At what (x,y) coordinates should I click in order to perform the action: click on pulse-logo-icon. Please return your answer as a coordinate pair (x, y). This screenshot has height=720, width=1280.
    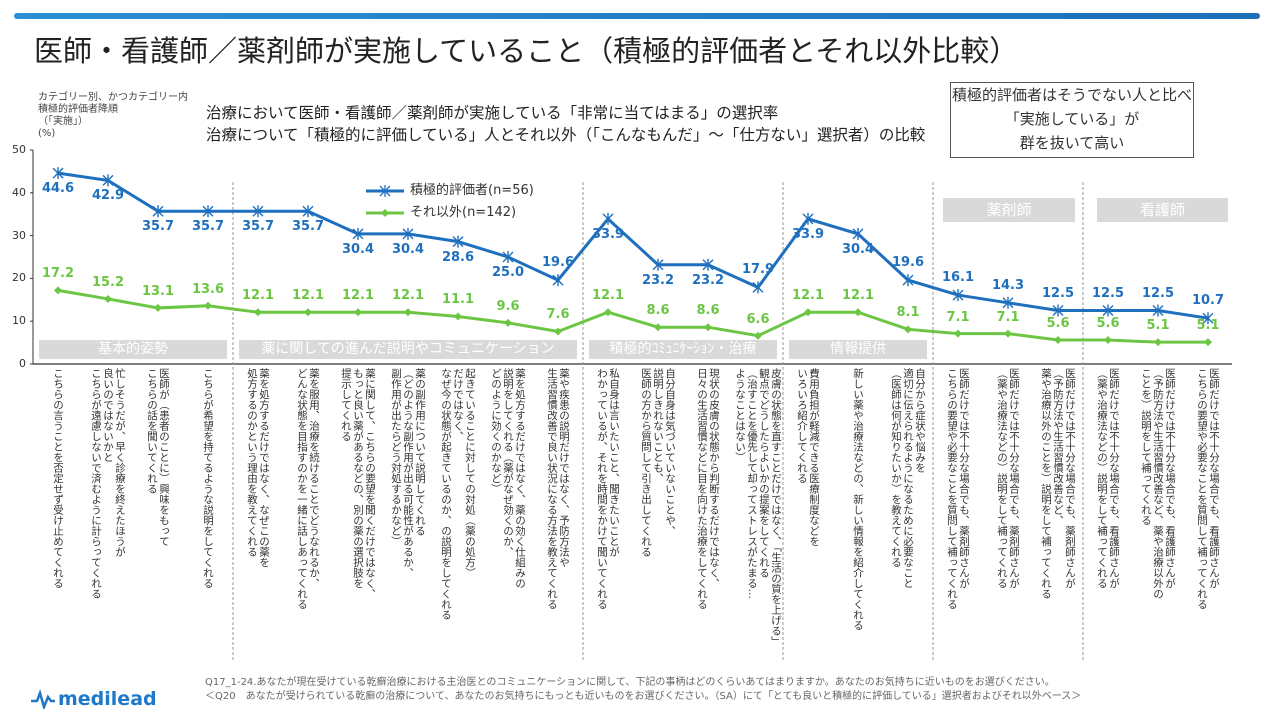
    Looking at the image, I should click on (43, 699).